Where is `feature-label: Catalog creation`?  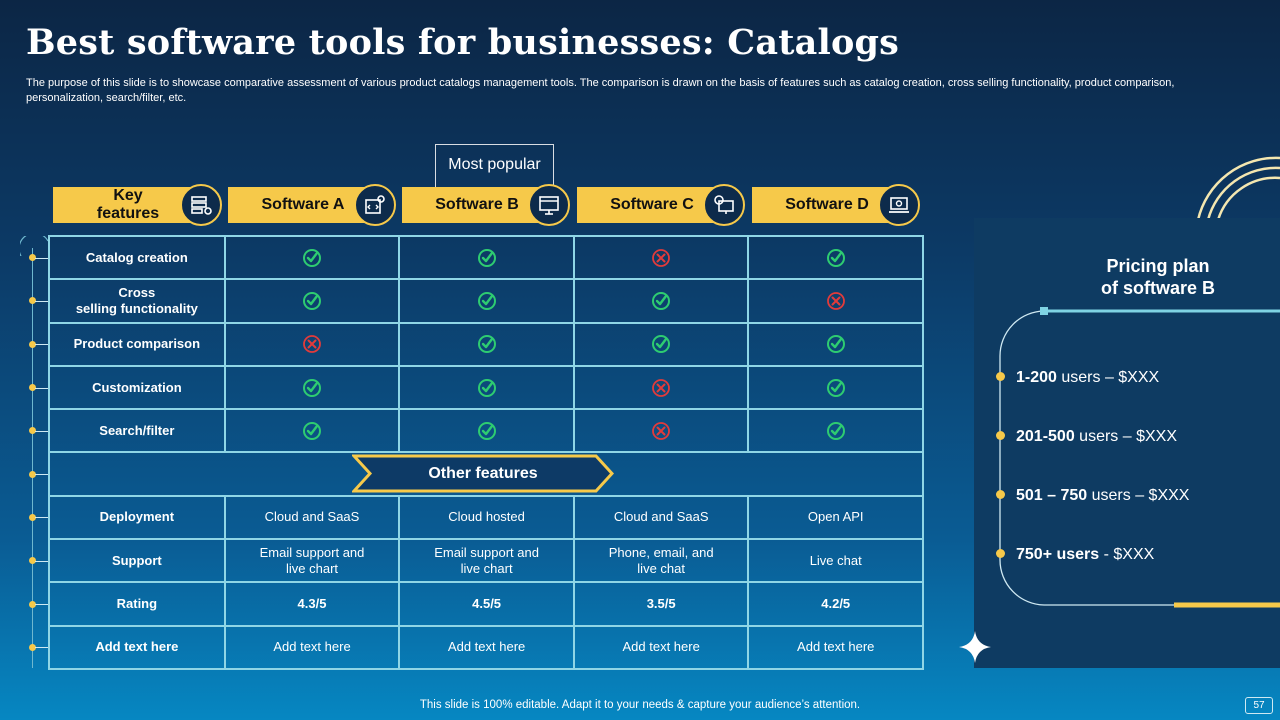 feature-label: Catalog creation is located at coordinates (137, 257).